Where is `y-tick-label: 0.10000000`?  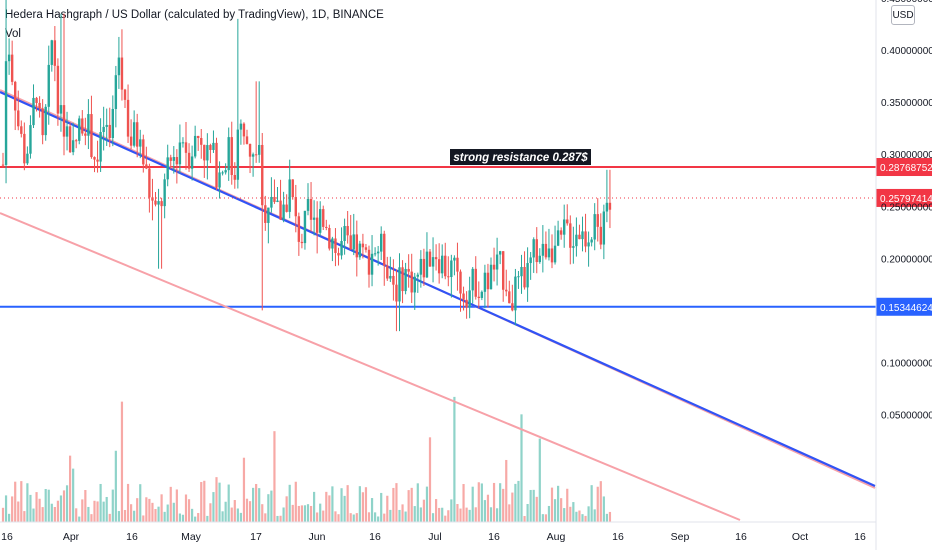
y-tick-label: 0.10000000 is located at coordinates (906, 363).